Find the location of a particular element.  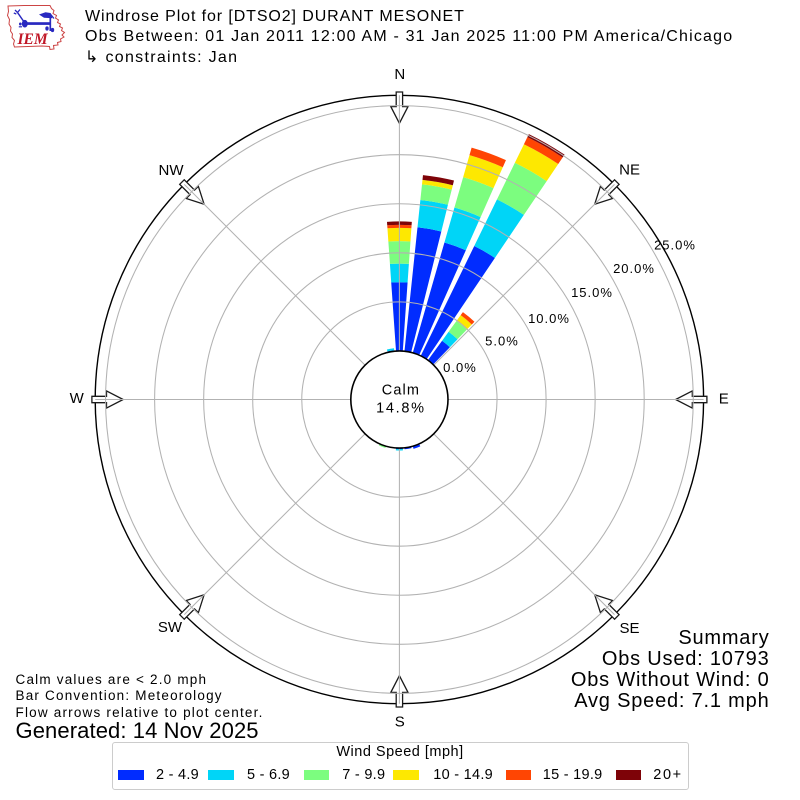

svg-text: 10.0% is located at coordinates (549, 318).